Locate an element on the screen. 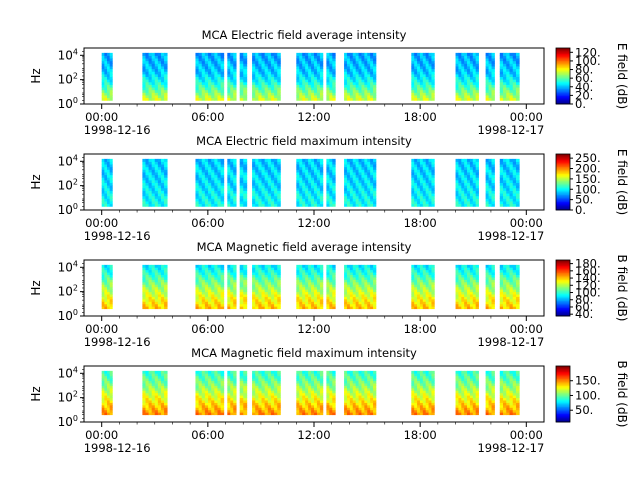 The height and width of the screenshot is (480, 640). colorbar-tick-label: 20. is located at coordinates (584, 95).